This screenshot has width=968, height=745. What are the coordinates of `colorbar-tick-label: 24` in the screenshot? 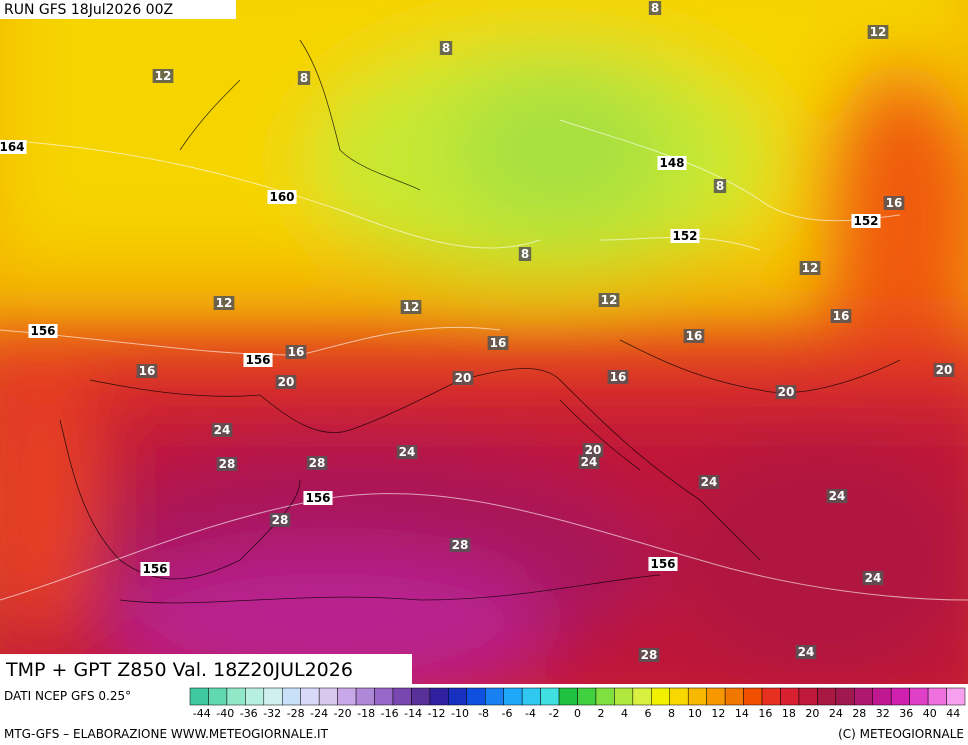 It's located at (836, 713).